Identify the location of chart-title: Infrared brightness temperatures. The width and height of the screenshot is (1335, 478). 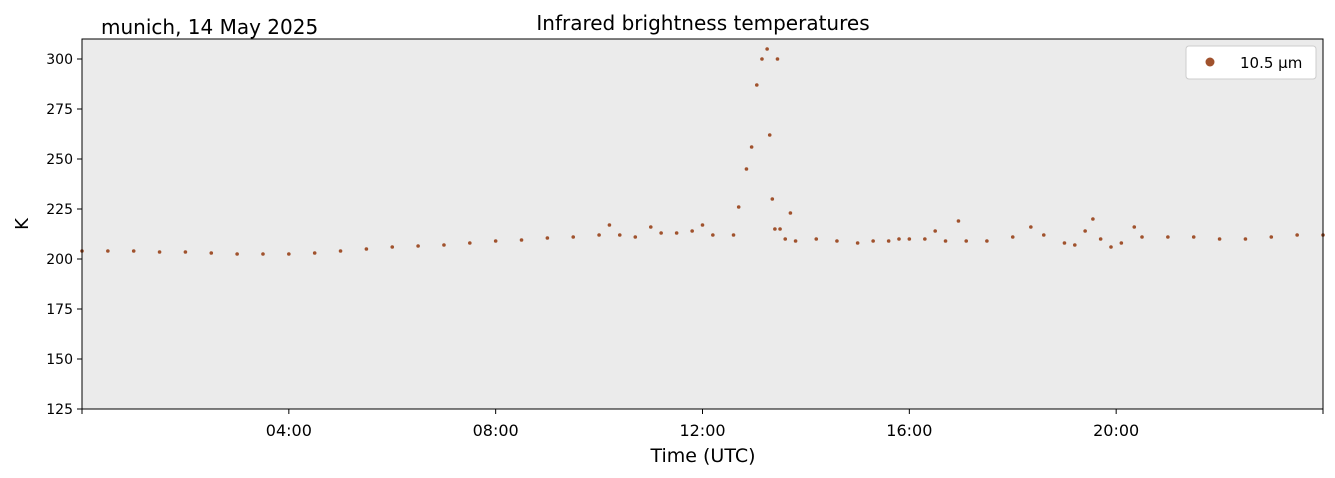
(702, 23).